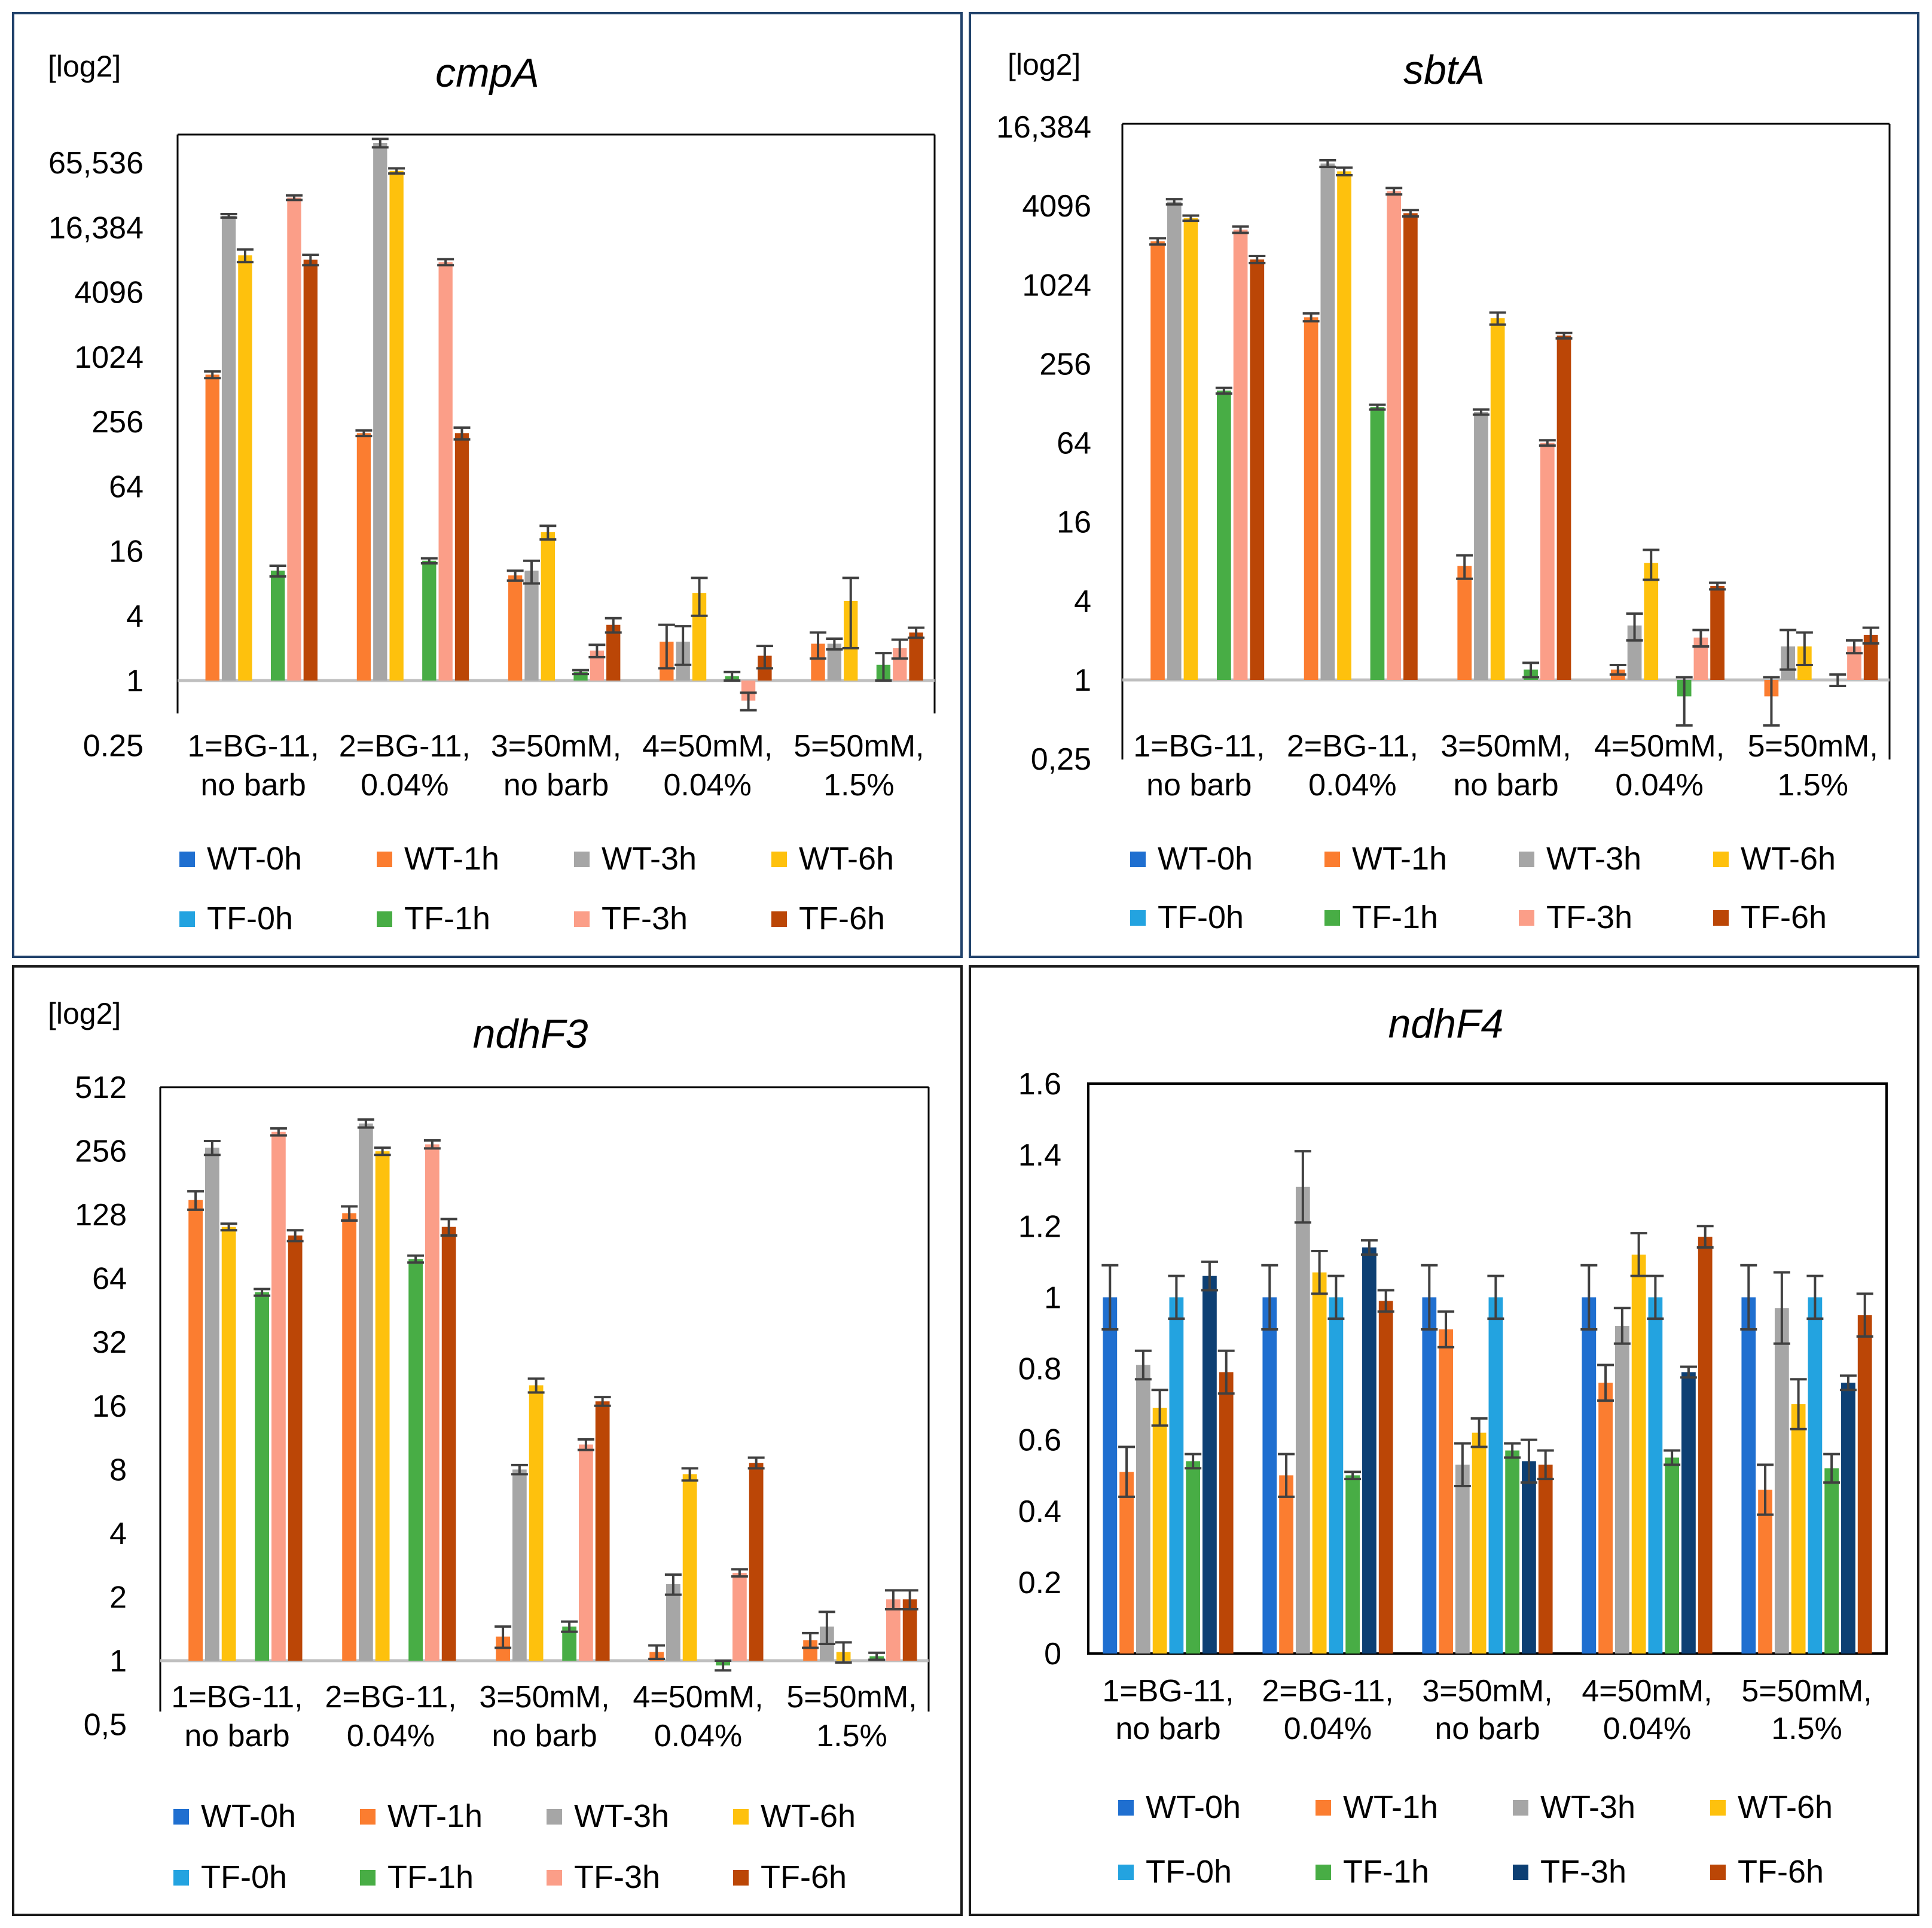 The image size is (1932, 1928). I want to click on legend-swatch-TF-3h, so click(1526, 918).